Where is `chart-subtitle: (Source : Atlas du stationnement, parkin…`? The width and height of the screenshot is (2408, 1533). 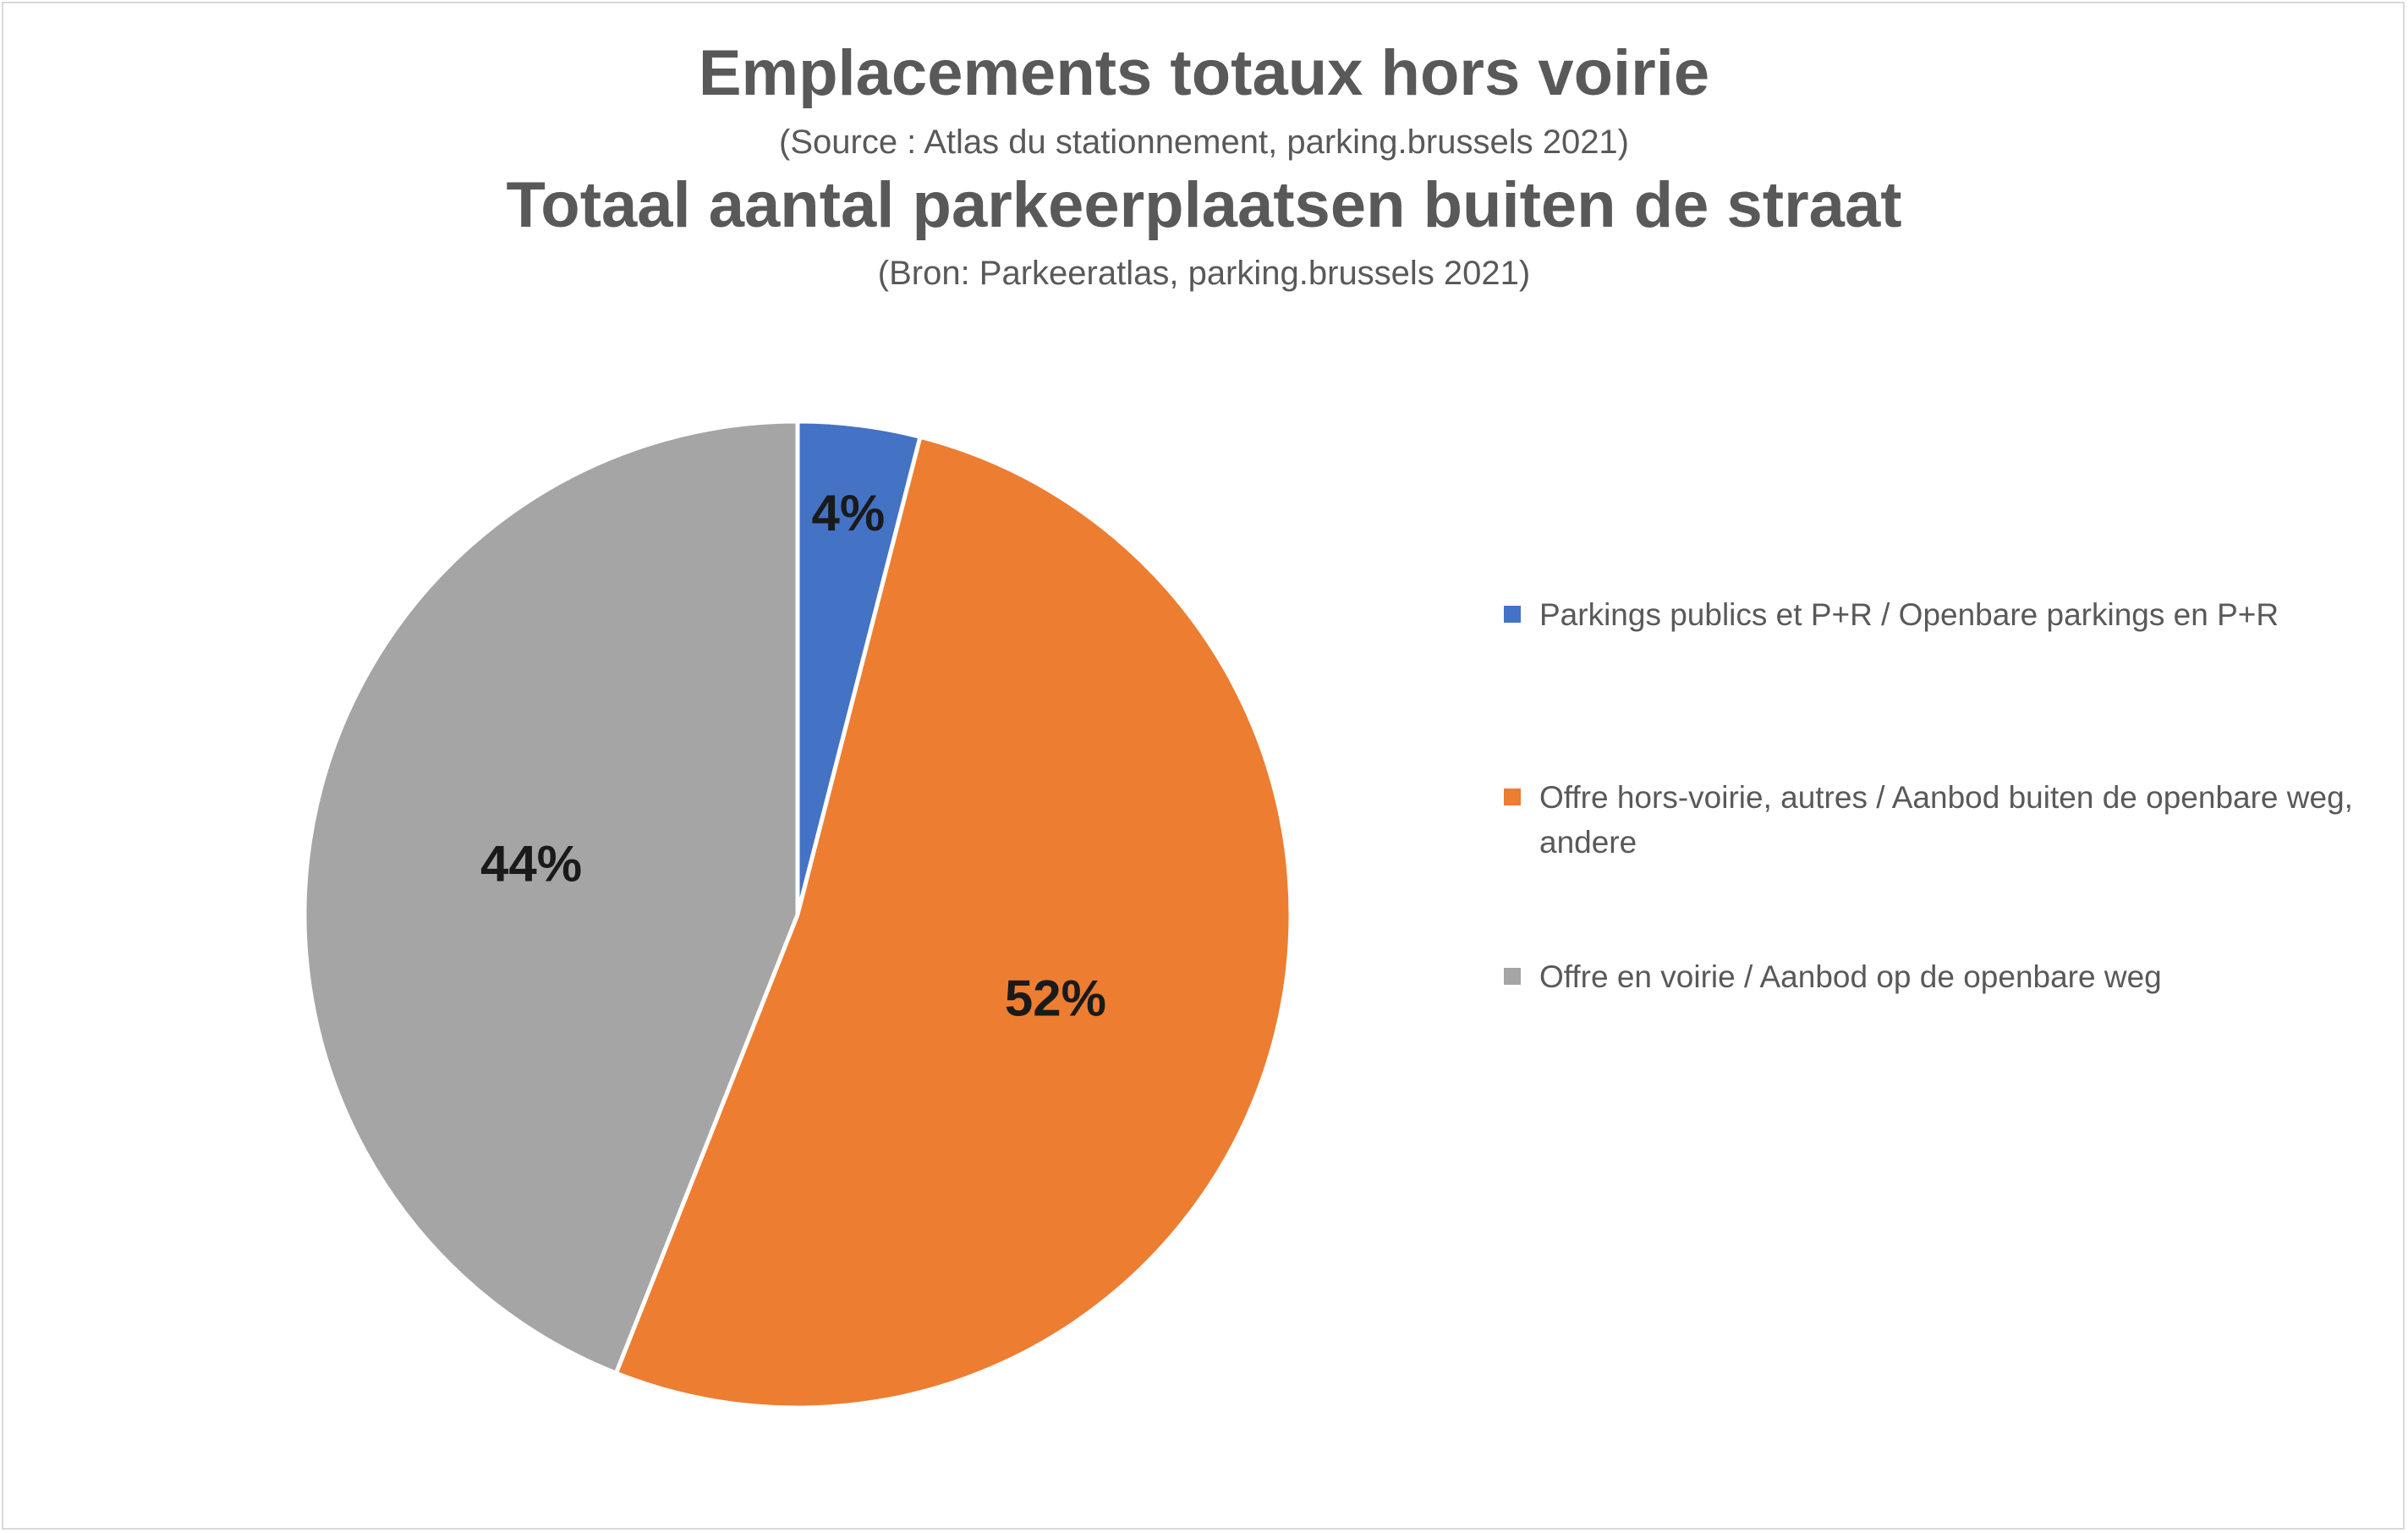 chart-subtitle: (Source : Atlas du stationnement, parkin… is located at coordinates (1204, 142).